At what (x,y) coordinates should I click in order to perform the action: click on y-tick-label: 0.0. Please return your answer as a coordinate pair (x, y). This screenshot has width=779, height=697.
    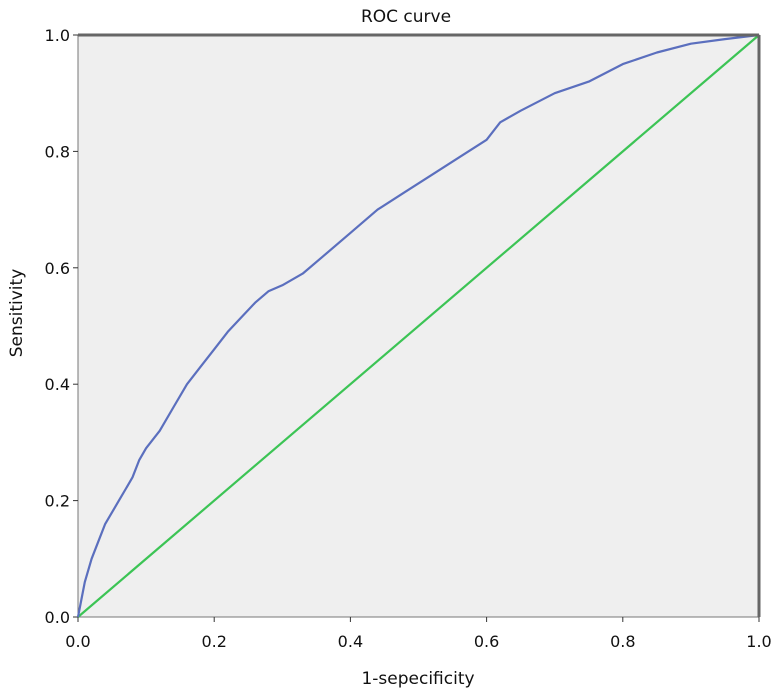
    Looking at the image, I should click on (57, 617).